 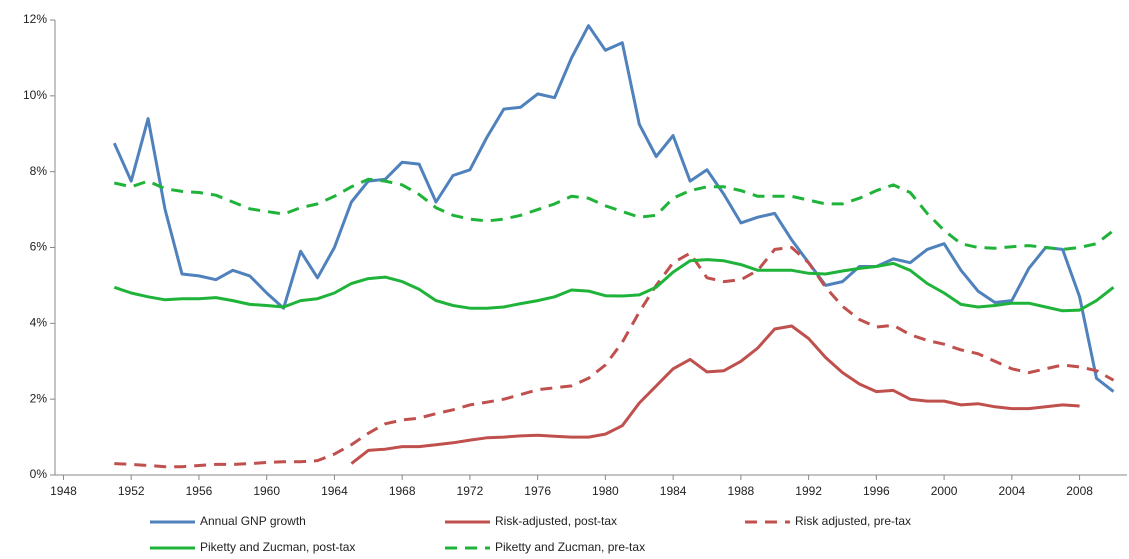 What do you see at coordinates (131, 491) in the screenshot?
I see `x-tick-label: 1952` at bounding box center [131, 491].